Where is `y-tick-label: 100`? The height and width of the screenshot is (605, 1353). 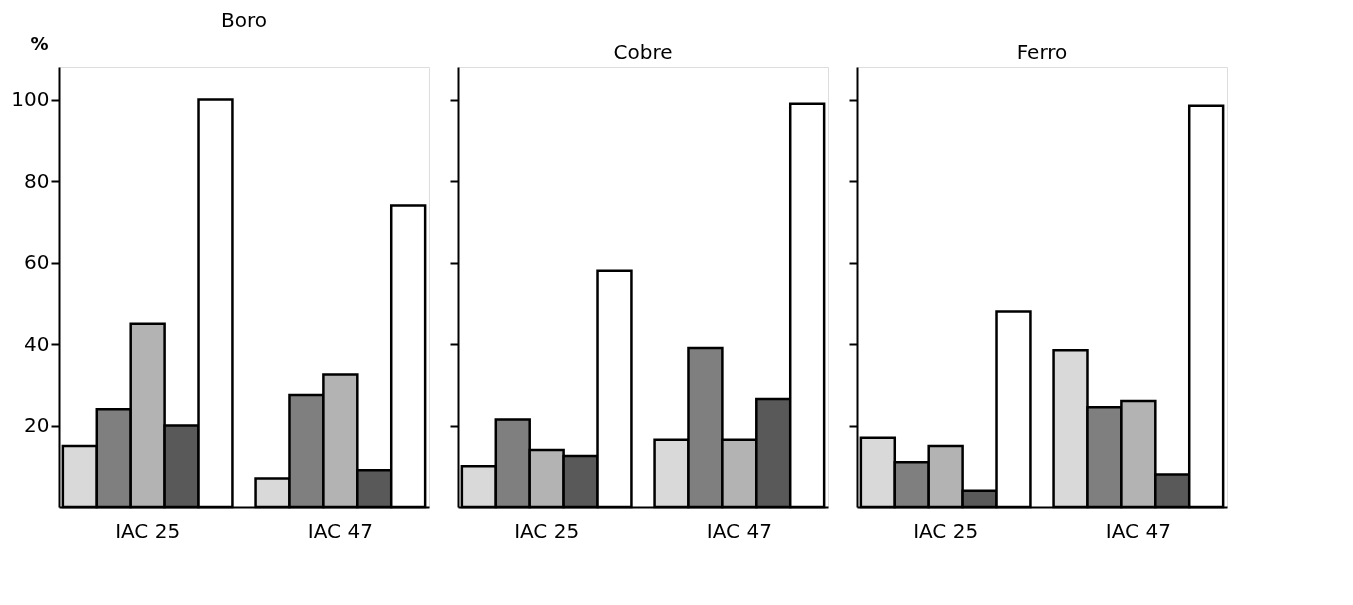 y-tick-label: 100 is located at coordinates (30, 99).